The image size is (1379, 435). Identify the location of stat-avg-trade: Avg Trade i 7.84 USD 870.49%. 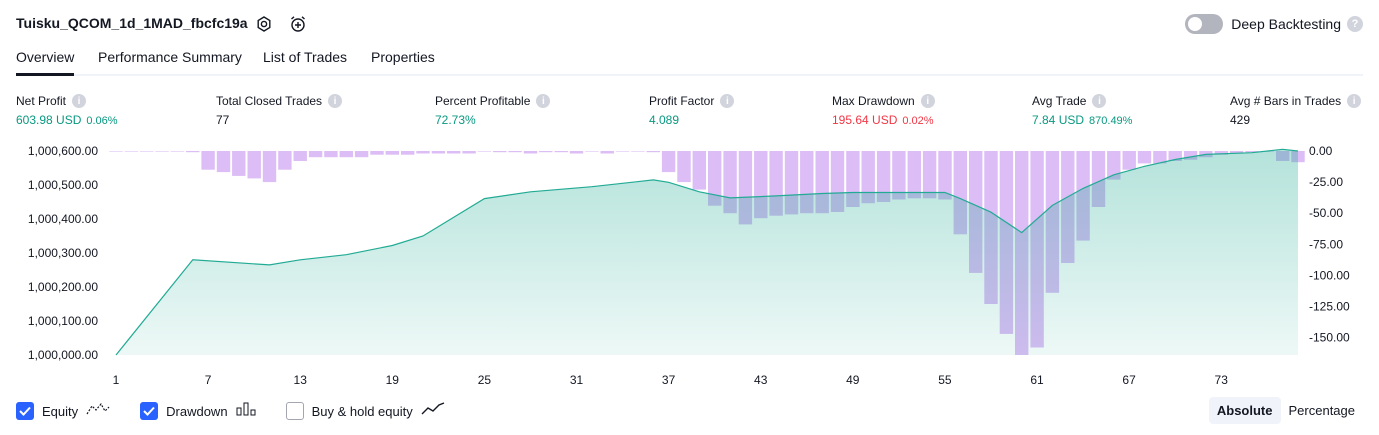
(1082, 110).